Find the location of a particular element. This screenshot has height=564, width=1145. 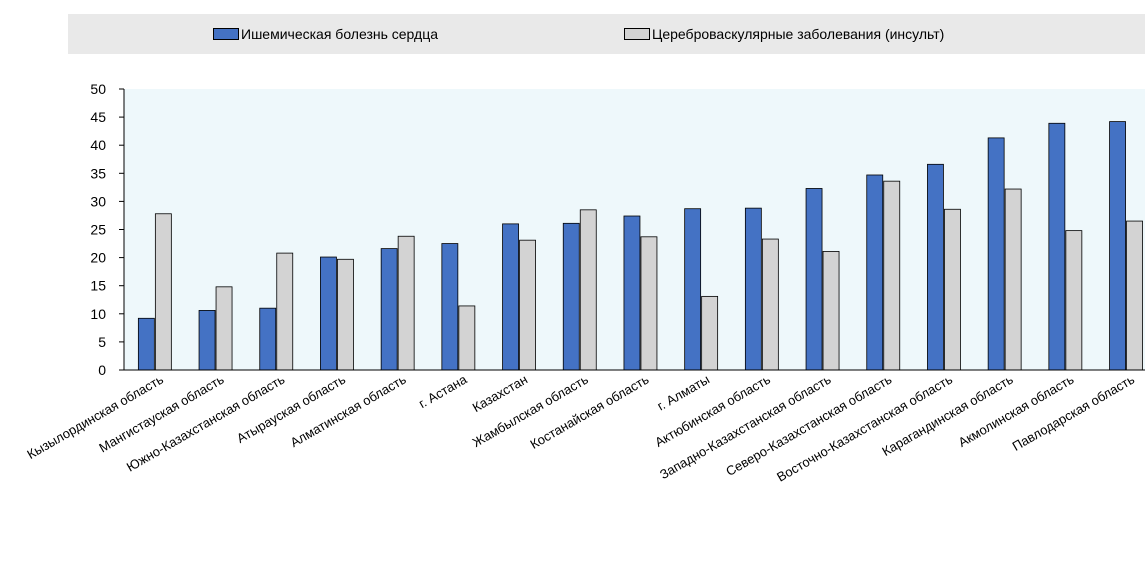

legend-item-ischemic: Ишемическая болезнь сердца is located at coordinates (325, 34).